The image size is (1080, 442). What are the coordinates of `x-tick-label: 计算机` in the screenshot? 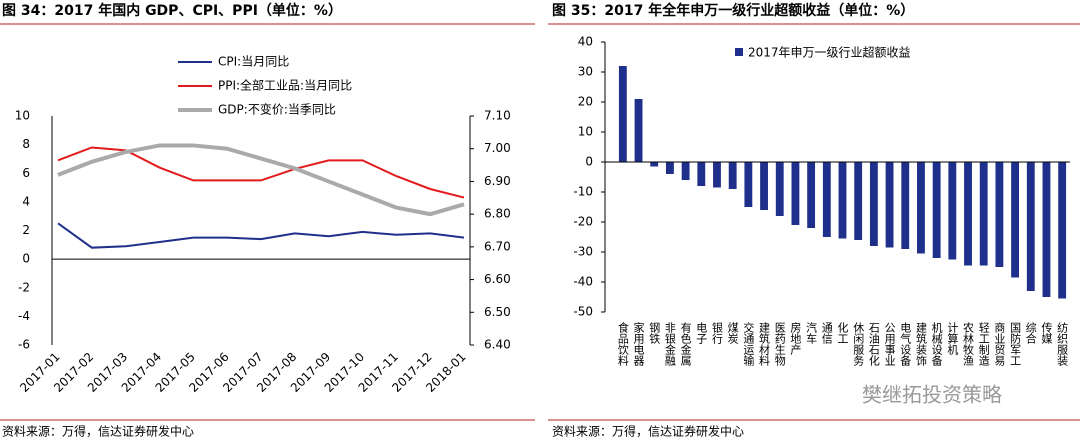 It's located at (952, 338).